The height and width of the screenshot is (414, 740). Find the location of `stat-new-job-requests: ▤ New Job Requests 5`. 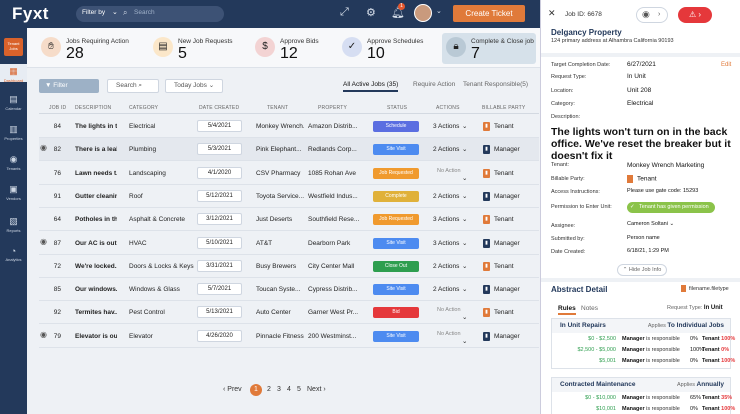

stat-new-job-requests: ▤ New Job Requests 5 is located at coordinates (203, 49).